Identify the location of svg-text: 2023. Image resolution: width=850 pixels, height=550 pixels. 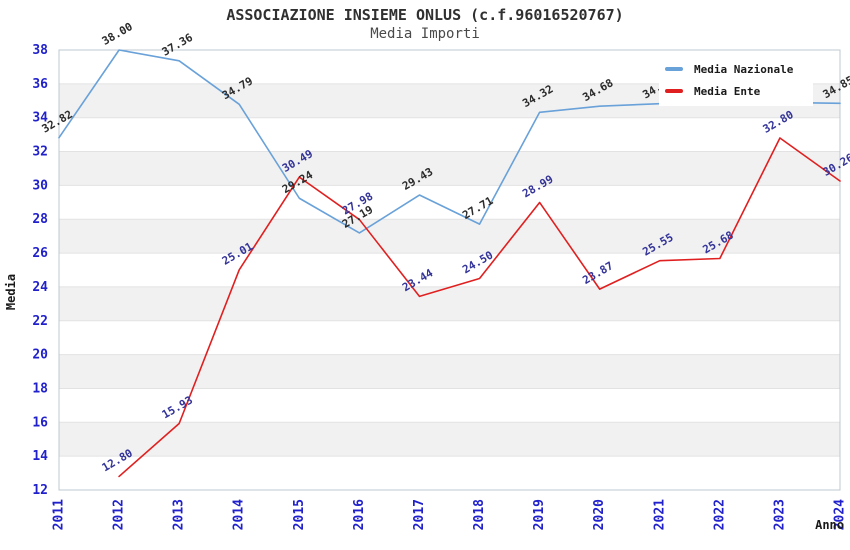
(779, 514).